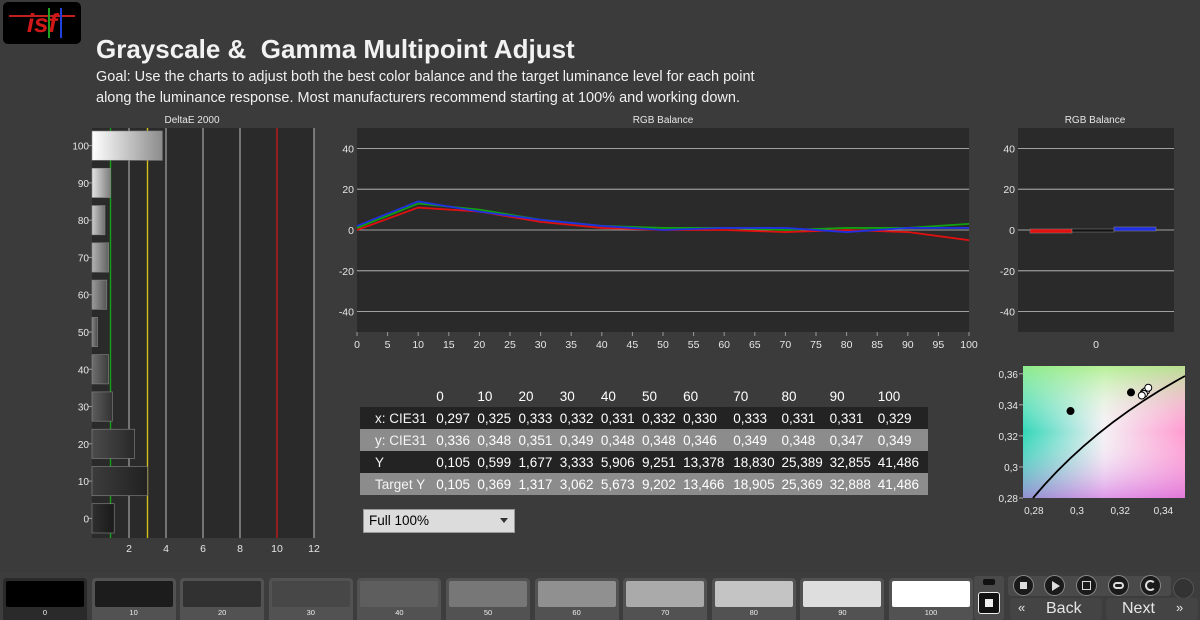  I want to click on table-cell: 41,486, so click(902, 484).